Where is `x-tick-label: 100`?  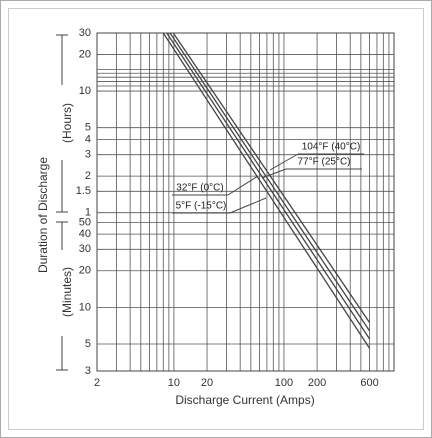 x-tick-label: 100 is located at coordinates (284, 383).